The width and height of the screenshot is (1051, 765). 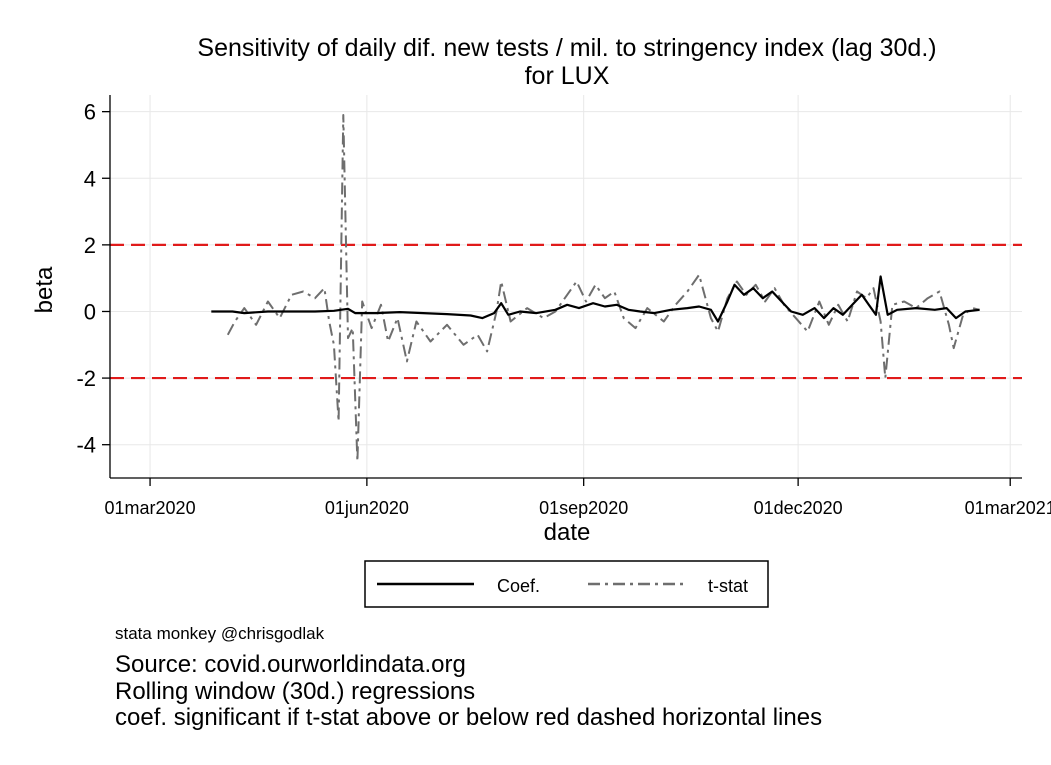 What do you see at coordinates (86, 378) in the screenshot?
I see `y-tick-label: -2` at bounding box center [86, 378].